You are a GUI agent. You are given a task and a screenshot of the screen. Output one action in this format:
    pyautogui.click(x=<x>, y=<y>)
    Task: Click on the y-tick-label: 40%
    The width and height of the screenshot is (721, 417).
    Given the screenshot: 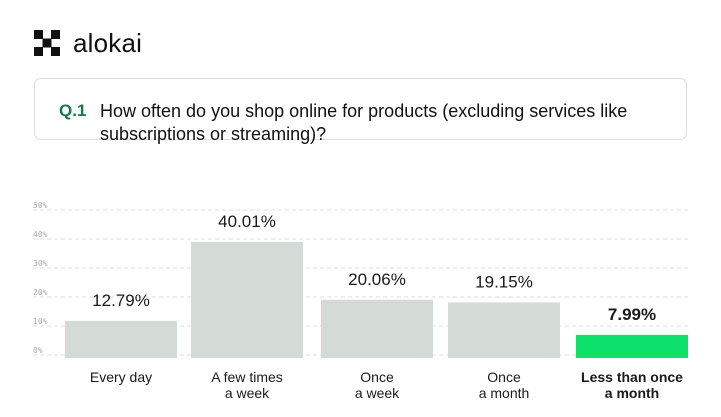 What is the action you would take?
    pyautogui.click(x=40, y=234)
    